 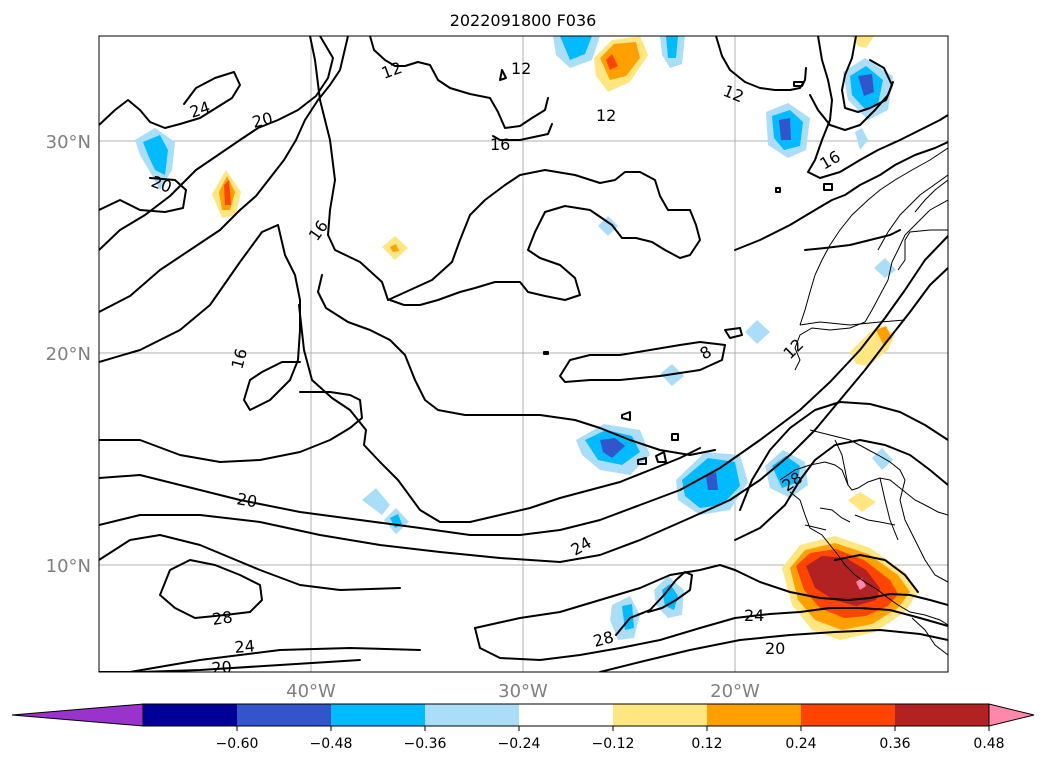 What do you see at coordinates (613, 744) in the screenshot?
I see `colorbar-tick-label: −0.12` at bounding box center [613, 744].